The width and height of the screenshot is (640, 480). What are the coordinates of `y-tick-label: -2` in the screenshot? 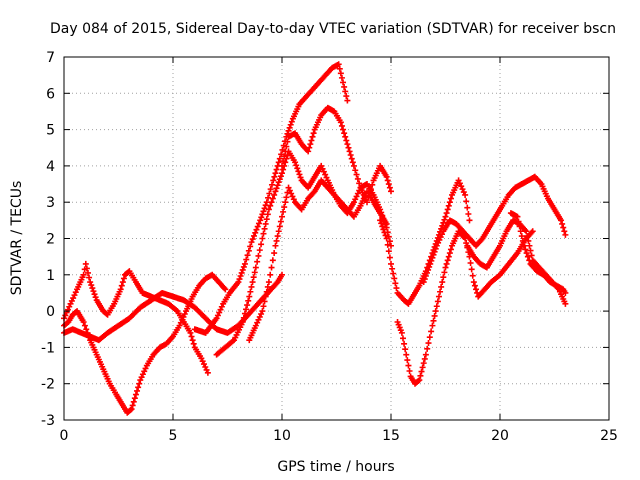 It's located at (48, 385).